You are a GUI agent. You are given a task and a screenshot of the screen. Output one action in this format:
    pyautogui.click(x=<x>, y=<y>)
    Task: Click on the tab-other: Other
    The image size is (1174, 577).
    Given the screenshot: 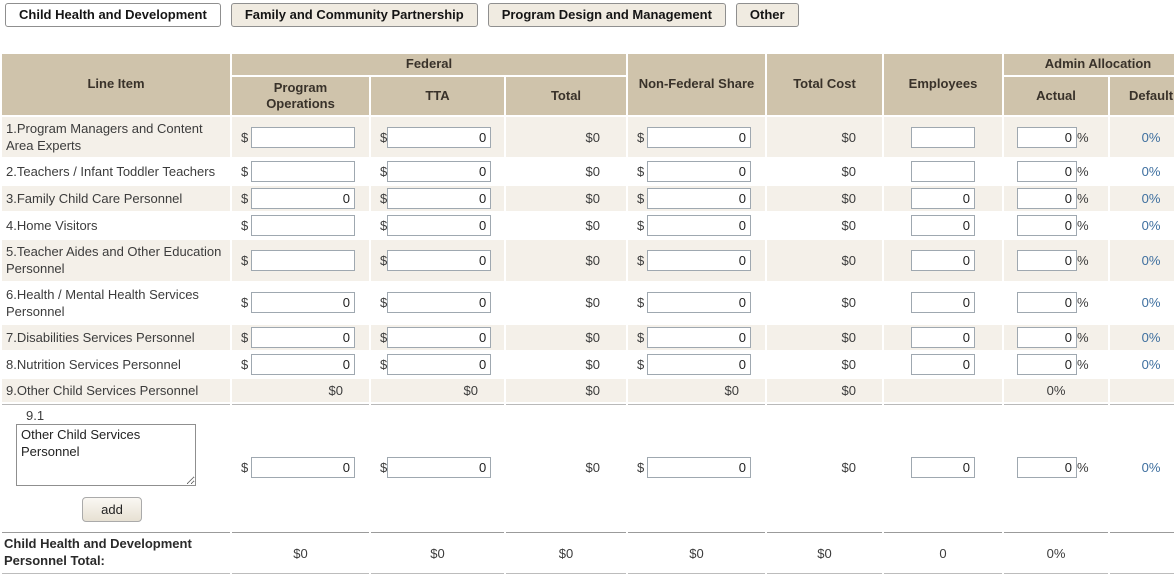 What is the action you would take?
    pyautogui.click(x=767, y=15)
    